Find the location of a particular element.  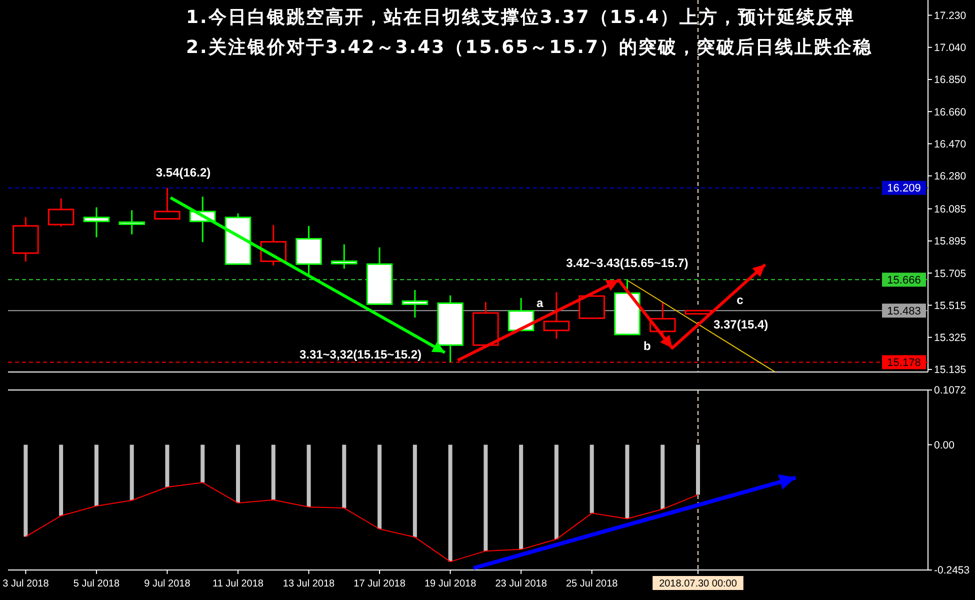

annotation: 2.关注银价对于3.42～3.43（15.65～15.7）的突破，突破后日线止跌企稳 is located at coordinates (529, 47).